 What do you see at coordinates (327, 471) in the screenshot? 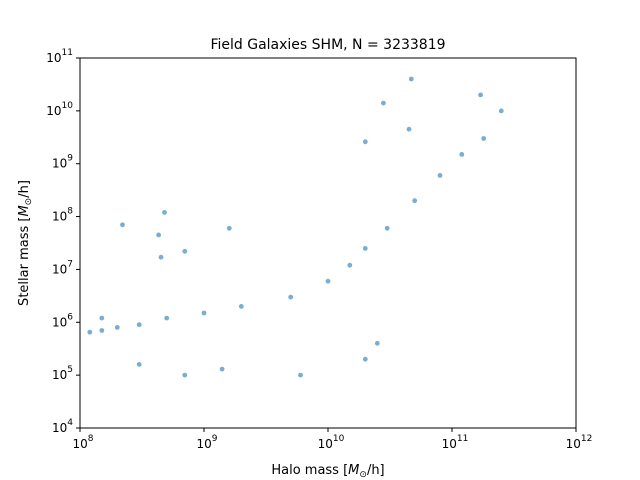
I see `x-axis-label: Halo mass [M⊙/h]` at bounding box center [327, 471].